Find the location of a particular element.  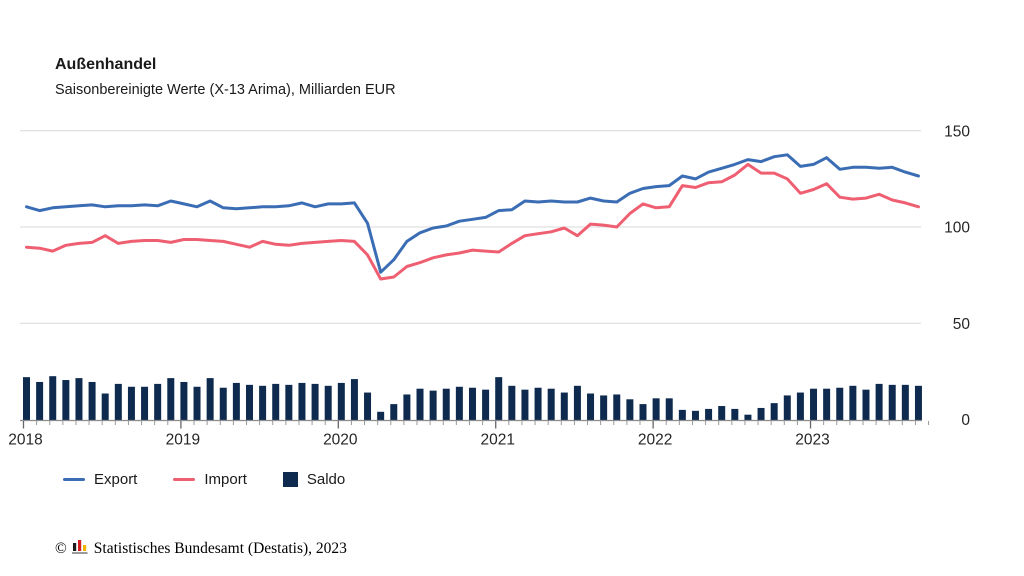

legend-label: Import is located at coordinates (225, 479).